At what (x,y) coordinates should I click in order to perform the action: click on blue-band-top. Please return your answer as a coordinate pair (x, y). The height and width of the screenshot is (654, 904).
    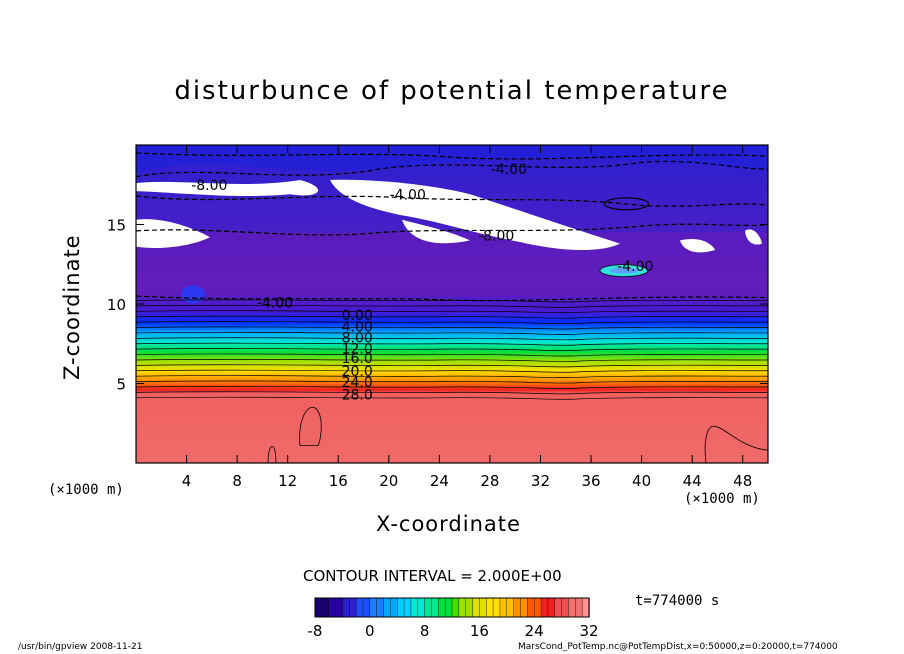
    Looking at the image, I should click on (452, 159).